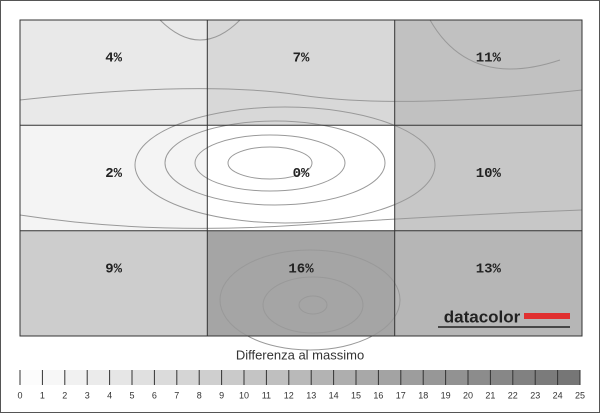 Image resolution: width=600 pixels, height=413 pixels. I want to click on colorbar-tick-label: 24, so click(558, 395).